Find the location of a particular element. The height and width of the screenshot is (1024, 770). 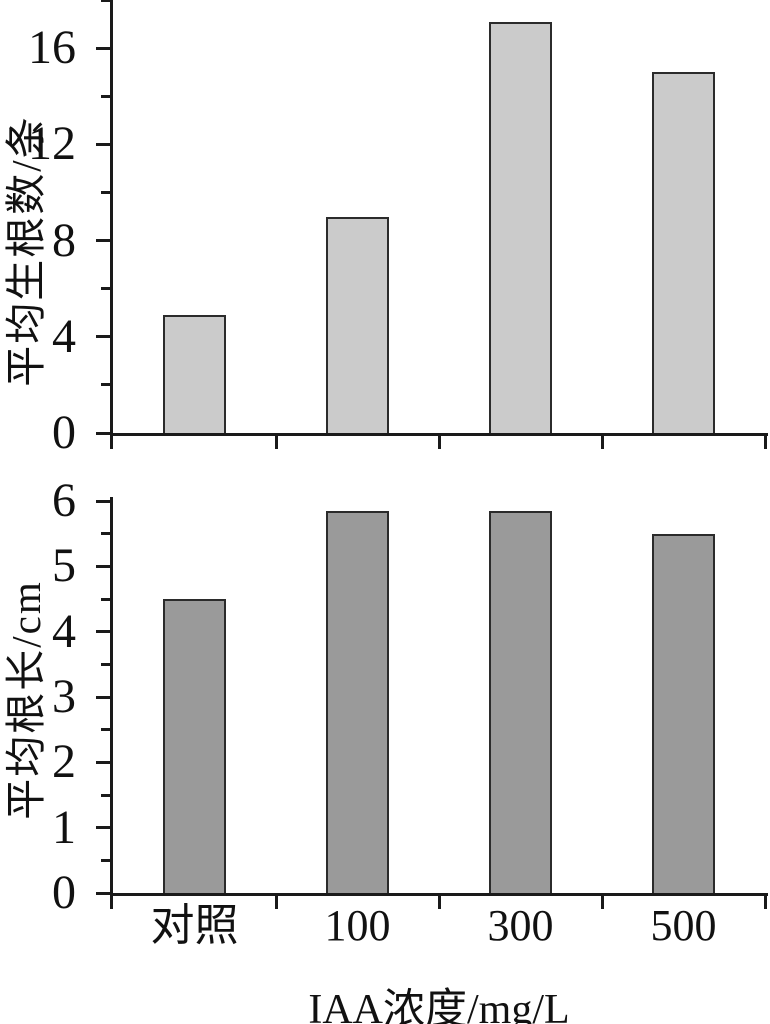

x-axis-label: IAA浓度/mg/L is located at coordinates (439, 1005).